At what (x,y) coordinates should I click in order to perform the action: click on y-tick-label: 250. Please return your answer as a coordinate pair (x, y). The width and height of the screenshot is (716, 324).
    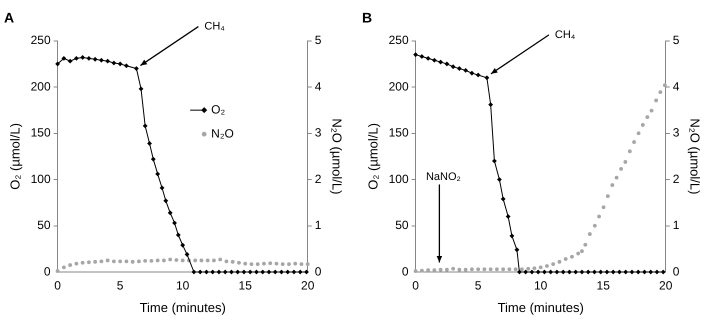
    Looking at the image, I should click on (398, 40).